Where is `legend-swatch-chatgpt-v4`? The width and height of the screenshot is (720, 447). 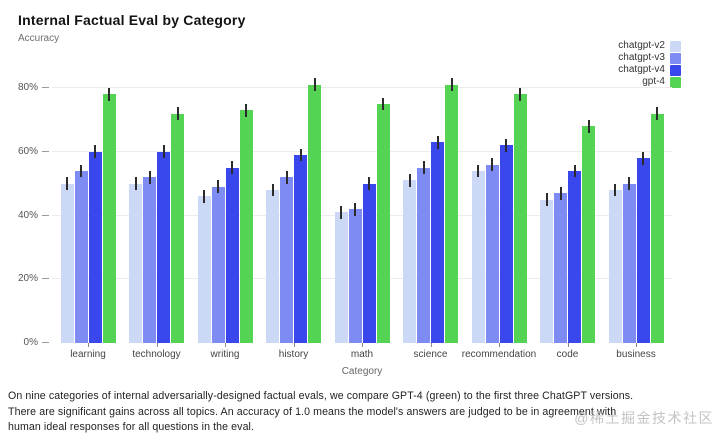
legend-swatch-chatgpt-v4 is located at coordinates (675, 70).